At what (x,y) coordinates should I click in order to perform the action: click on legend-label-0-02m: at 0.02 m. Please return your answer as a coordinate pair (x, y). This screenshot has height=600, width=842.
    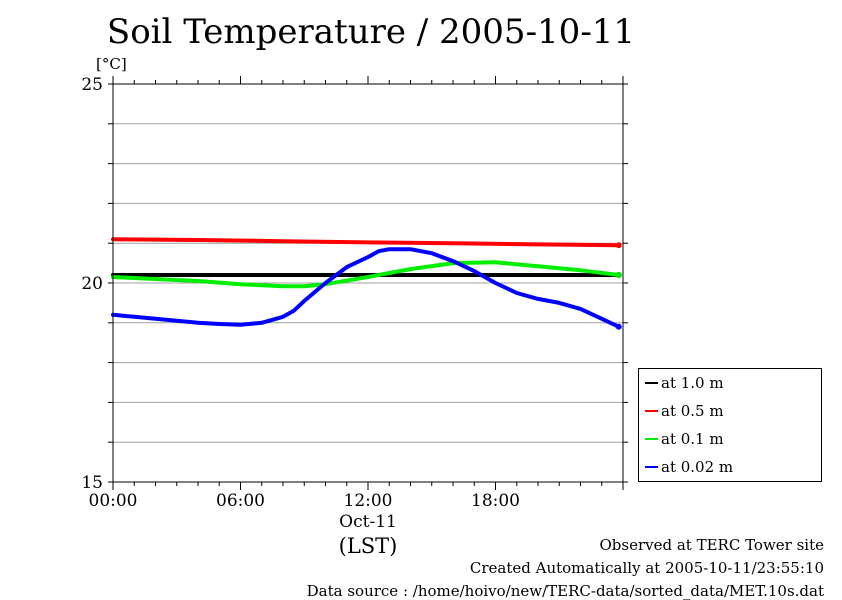
    Looking at the image, I should click on (697, 467).